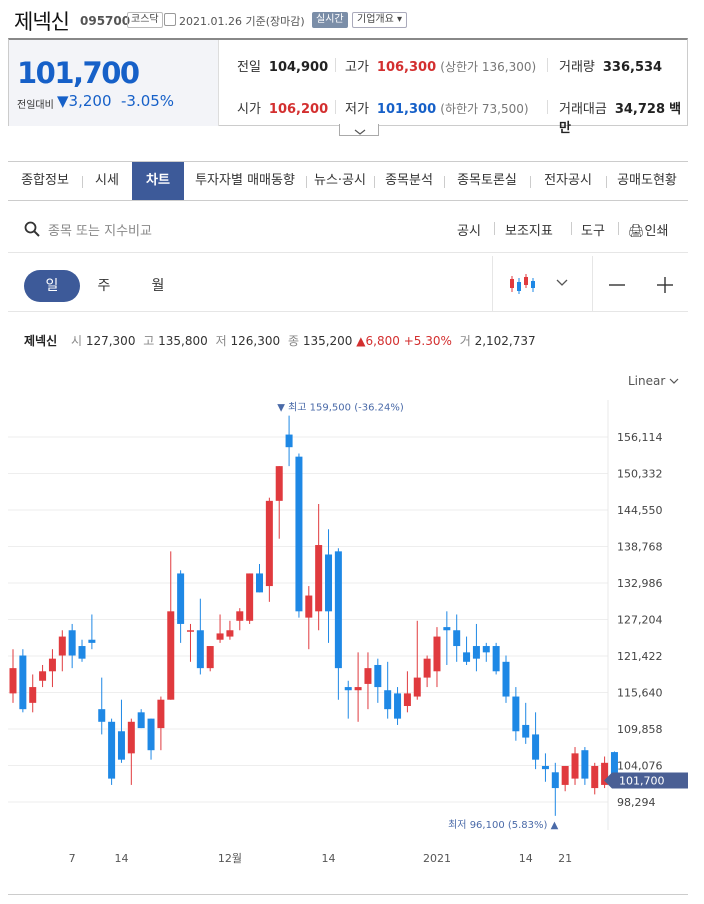  I want to click on chevron-down-icon, so click(562, 283).